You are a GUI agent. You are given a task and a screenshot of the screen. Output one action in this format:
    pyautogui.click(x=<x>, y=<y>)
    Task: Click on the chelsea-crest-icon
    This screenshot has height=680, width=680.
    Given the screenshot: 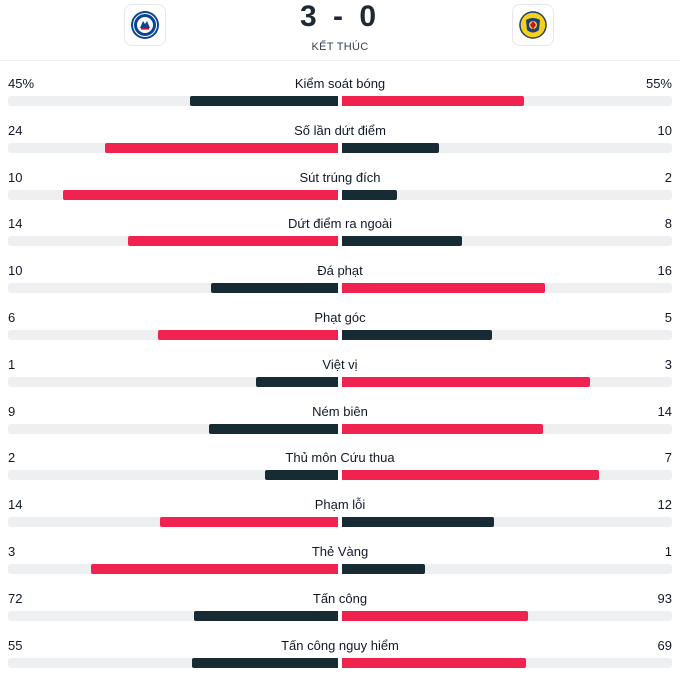 What is the action you would take?
    pyautogui.click(x=145, y=25)
    